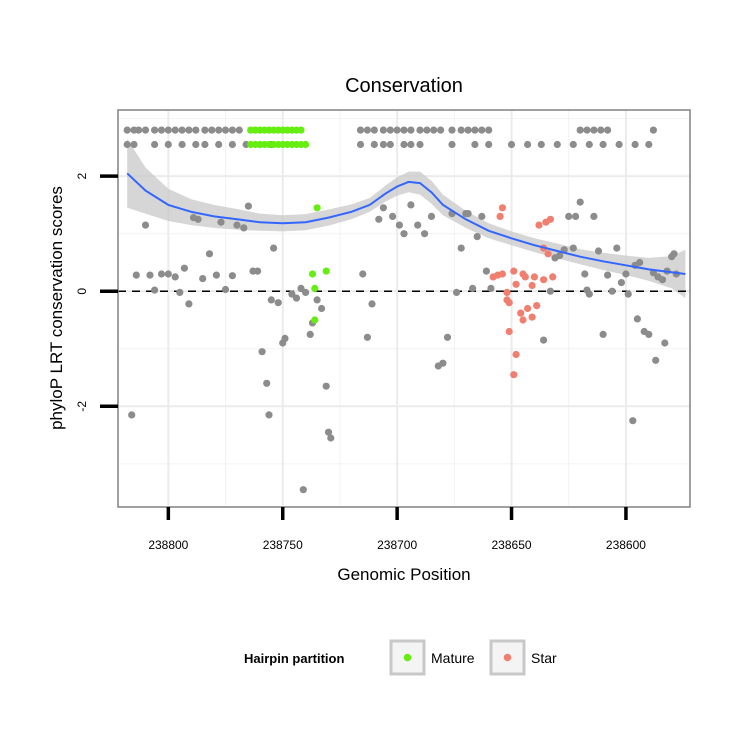  Describe the element at coordinates (453, 658) in the screenshot. I see `legend-label-mature: Mature` at that location.